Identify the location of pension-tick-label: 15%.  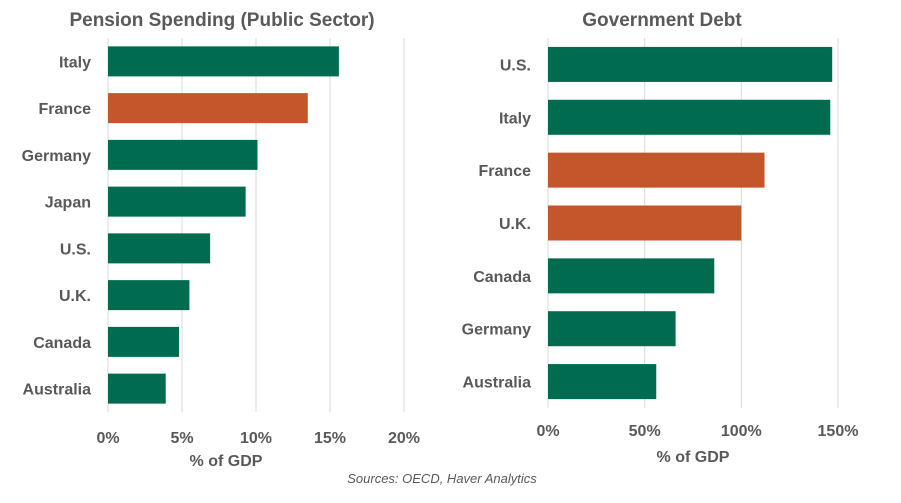
(330, 438).